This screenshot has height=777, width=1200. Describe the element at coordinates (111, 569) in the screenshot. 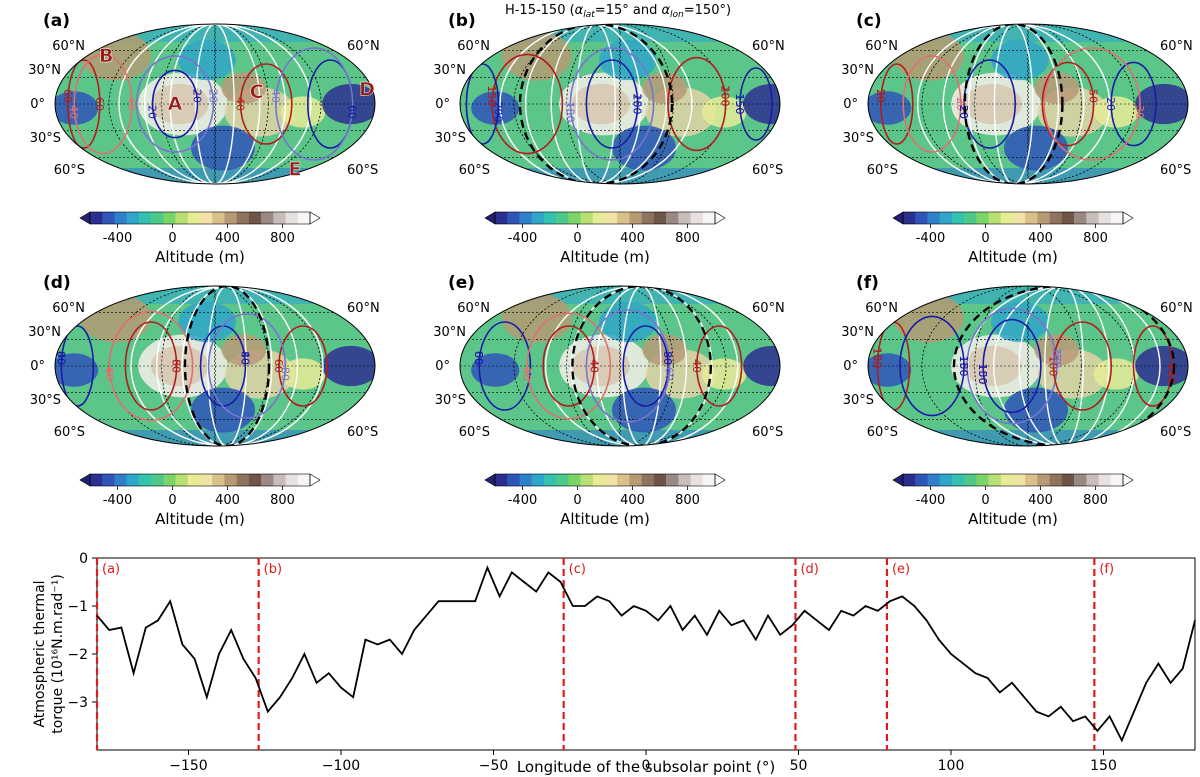

I see `snapshot-marker-label: (a)` at that location.